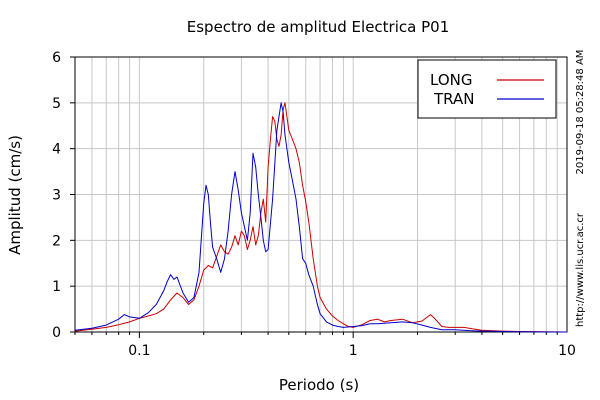  Describe the element at coordinates (56, 241) in the screenshot. I see `y-tick-label: 2` at that location.